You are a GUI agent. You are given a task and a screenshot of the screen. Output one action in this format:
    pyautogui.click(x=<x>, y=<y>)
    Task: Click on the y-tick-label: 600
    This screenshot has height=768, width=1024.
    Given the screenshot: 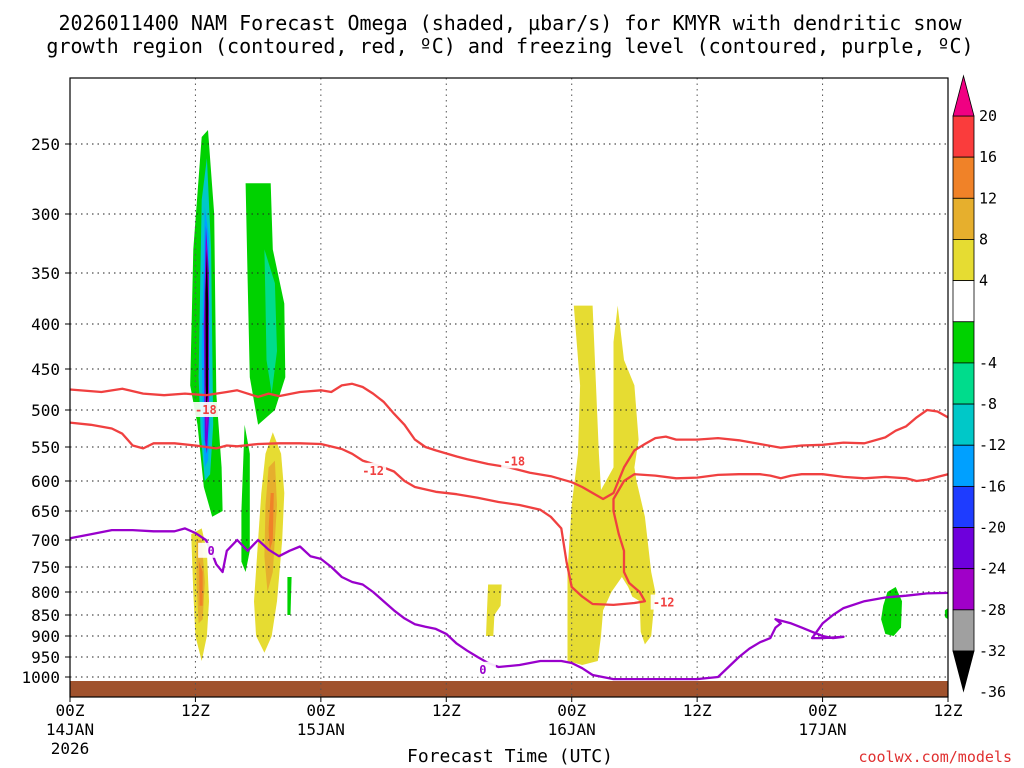 What is the action you would take?
    pyautogui.click(x=45, y=481)
    